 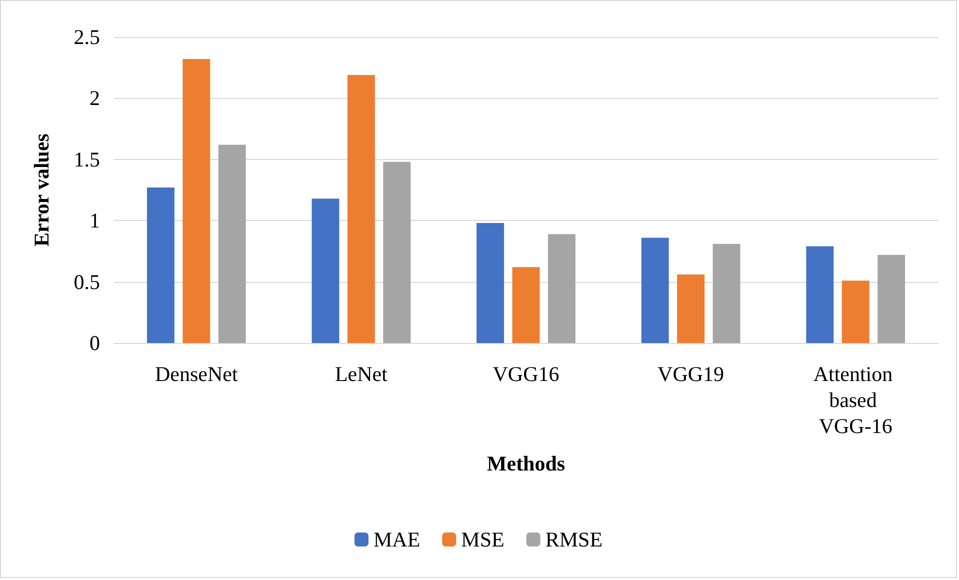 I want to click on y-tick-label: 0, so click(x=95, y=343).